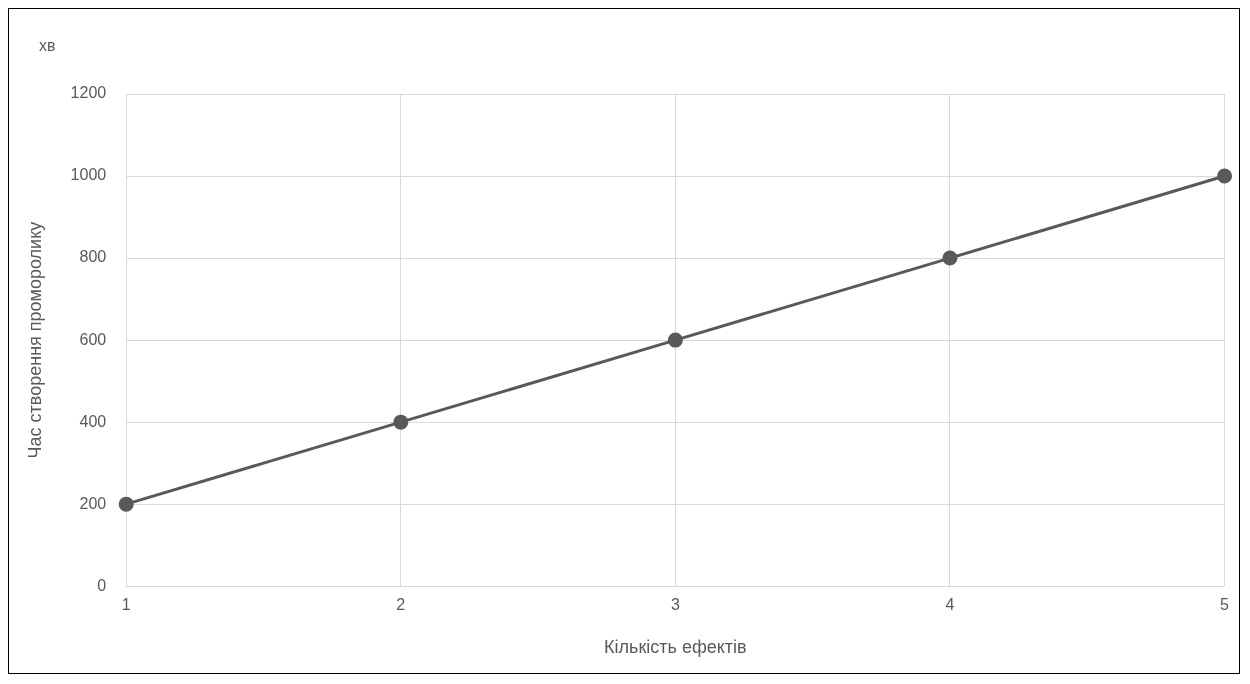 This screenshot has width=1250, height=684. What do you see at coordinates (93, 503) in the screenshot?
I see `y-tick-label: 200` at bounding box center [93, 503].